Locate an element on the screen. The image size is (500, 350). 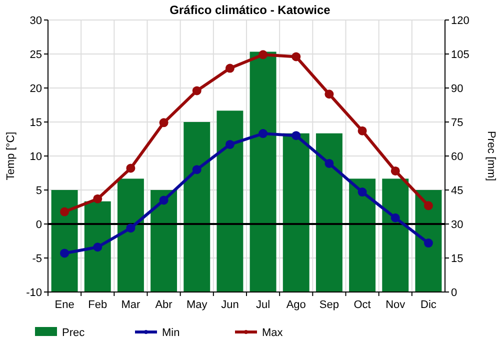
x-tick-label: Jun is located at coordinates (230, 305).